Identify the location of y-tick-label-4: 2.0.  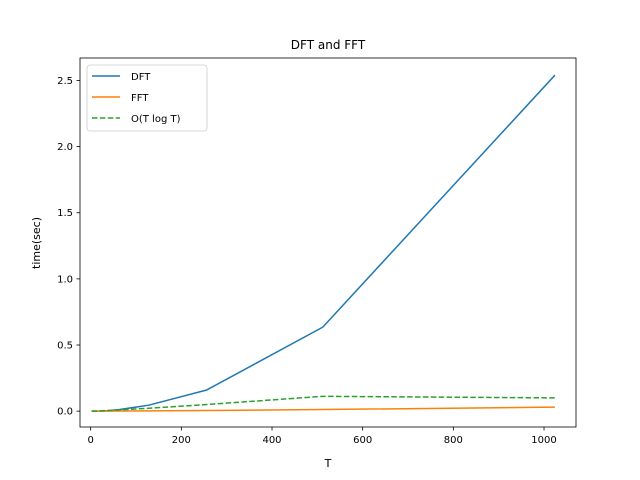
(65, 147).